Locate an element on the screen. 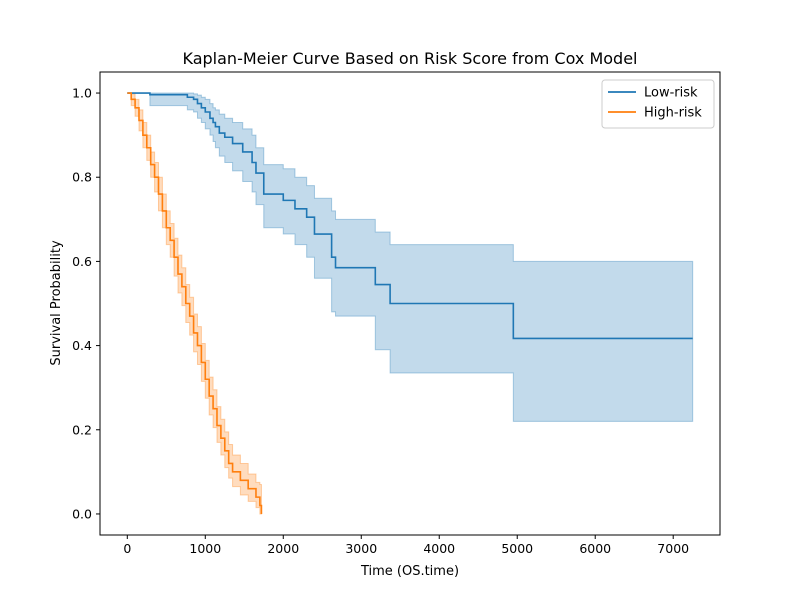  y-tick-label: 1.0 is located at coordinates (82, 93).